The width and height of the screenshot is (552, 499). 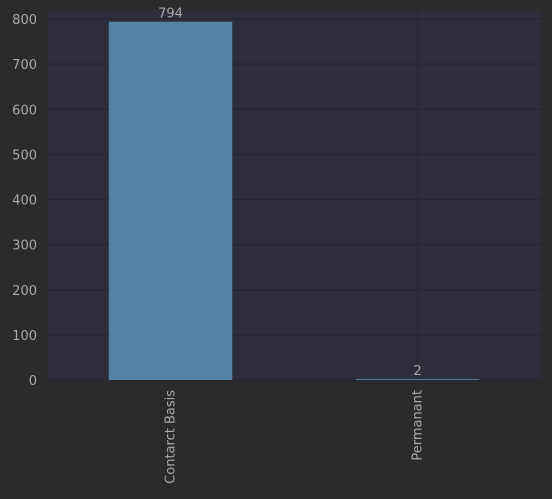 What do you see at coordinates (418, 425) in the screenshot?
I see `x-tick-label: Permanant` at bounding box center [418, 425].